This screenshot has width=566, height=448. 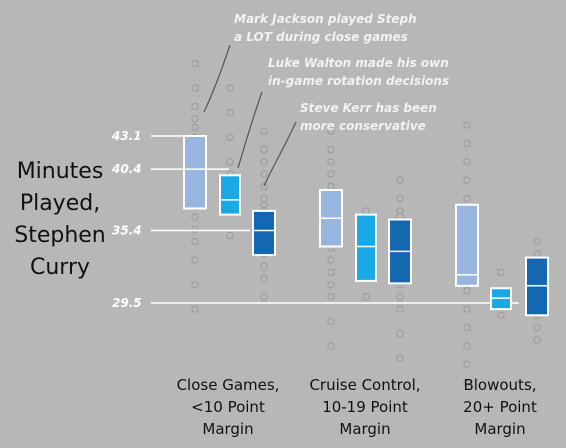 I want to click on y-axis-title: Minutes Played, Stephen Curry, so click(x=60, y=219).